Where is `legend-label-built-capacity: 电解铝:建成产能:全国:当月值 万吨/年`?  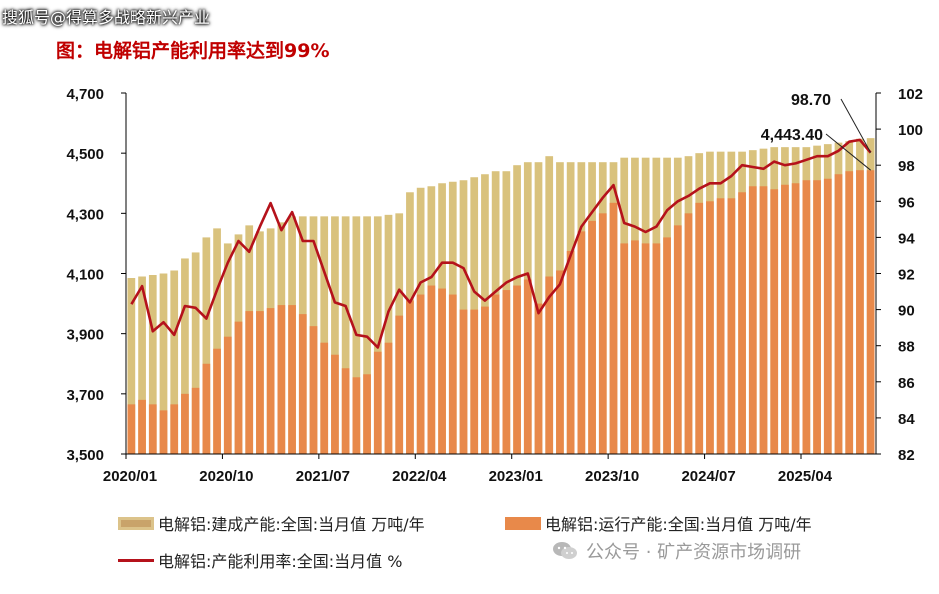 legend-label-built-capacity: 电解铝:建成产能:全国:当月值 万吨/年 is located at coordinates (291, 524).